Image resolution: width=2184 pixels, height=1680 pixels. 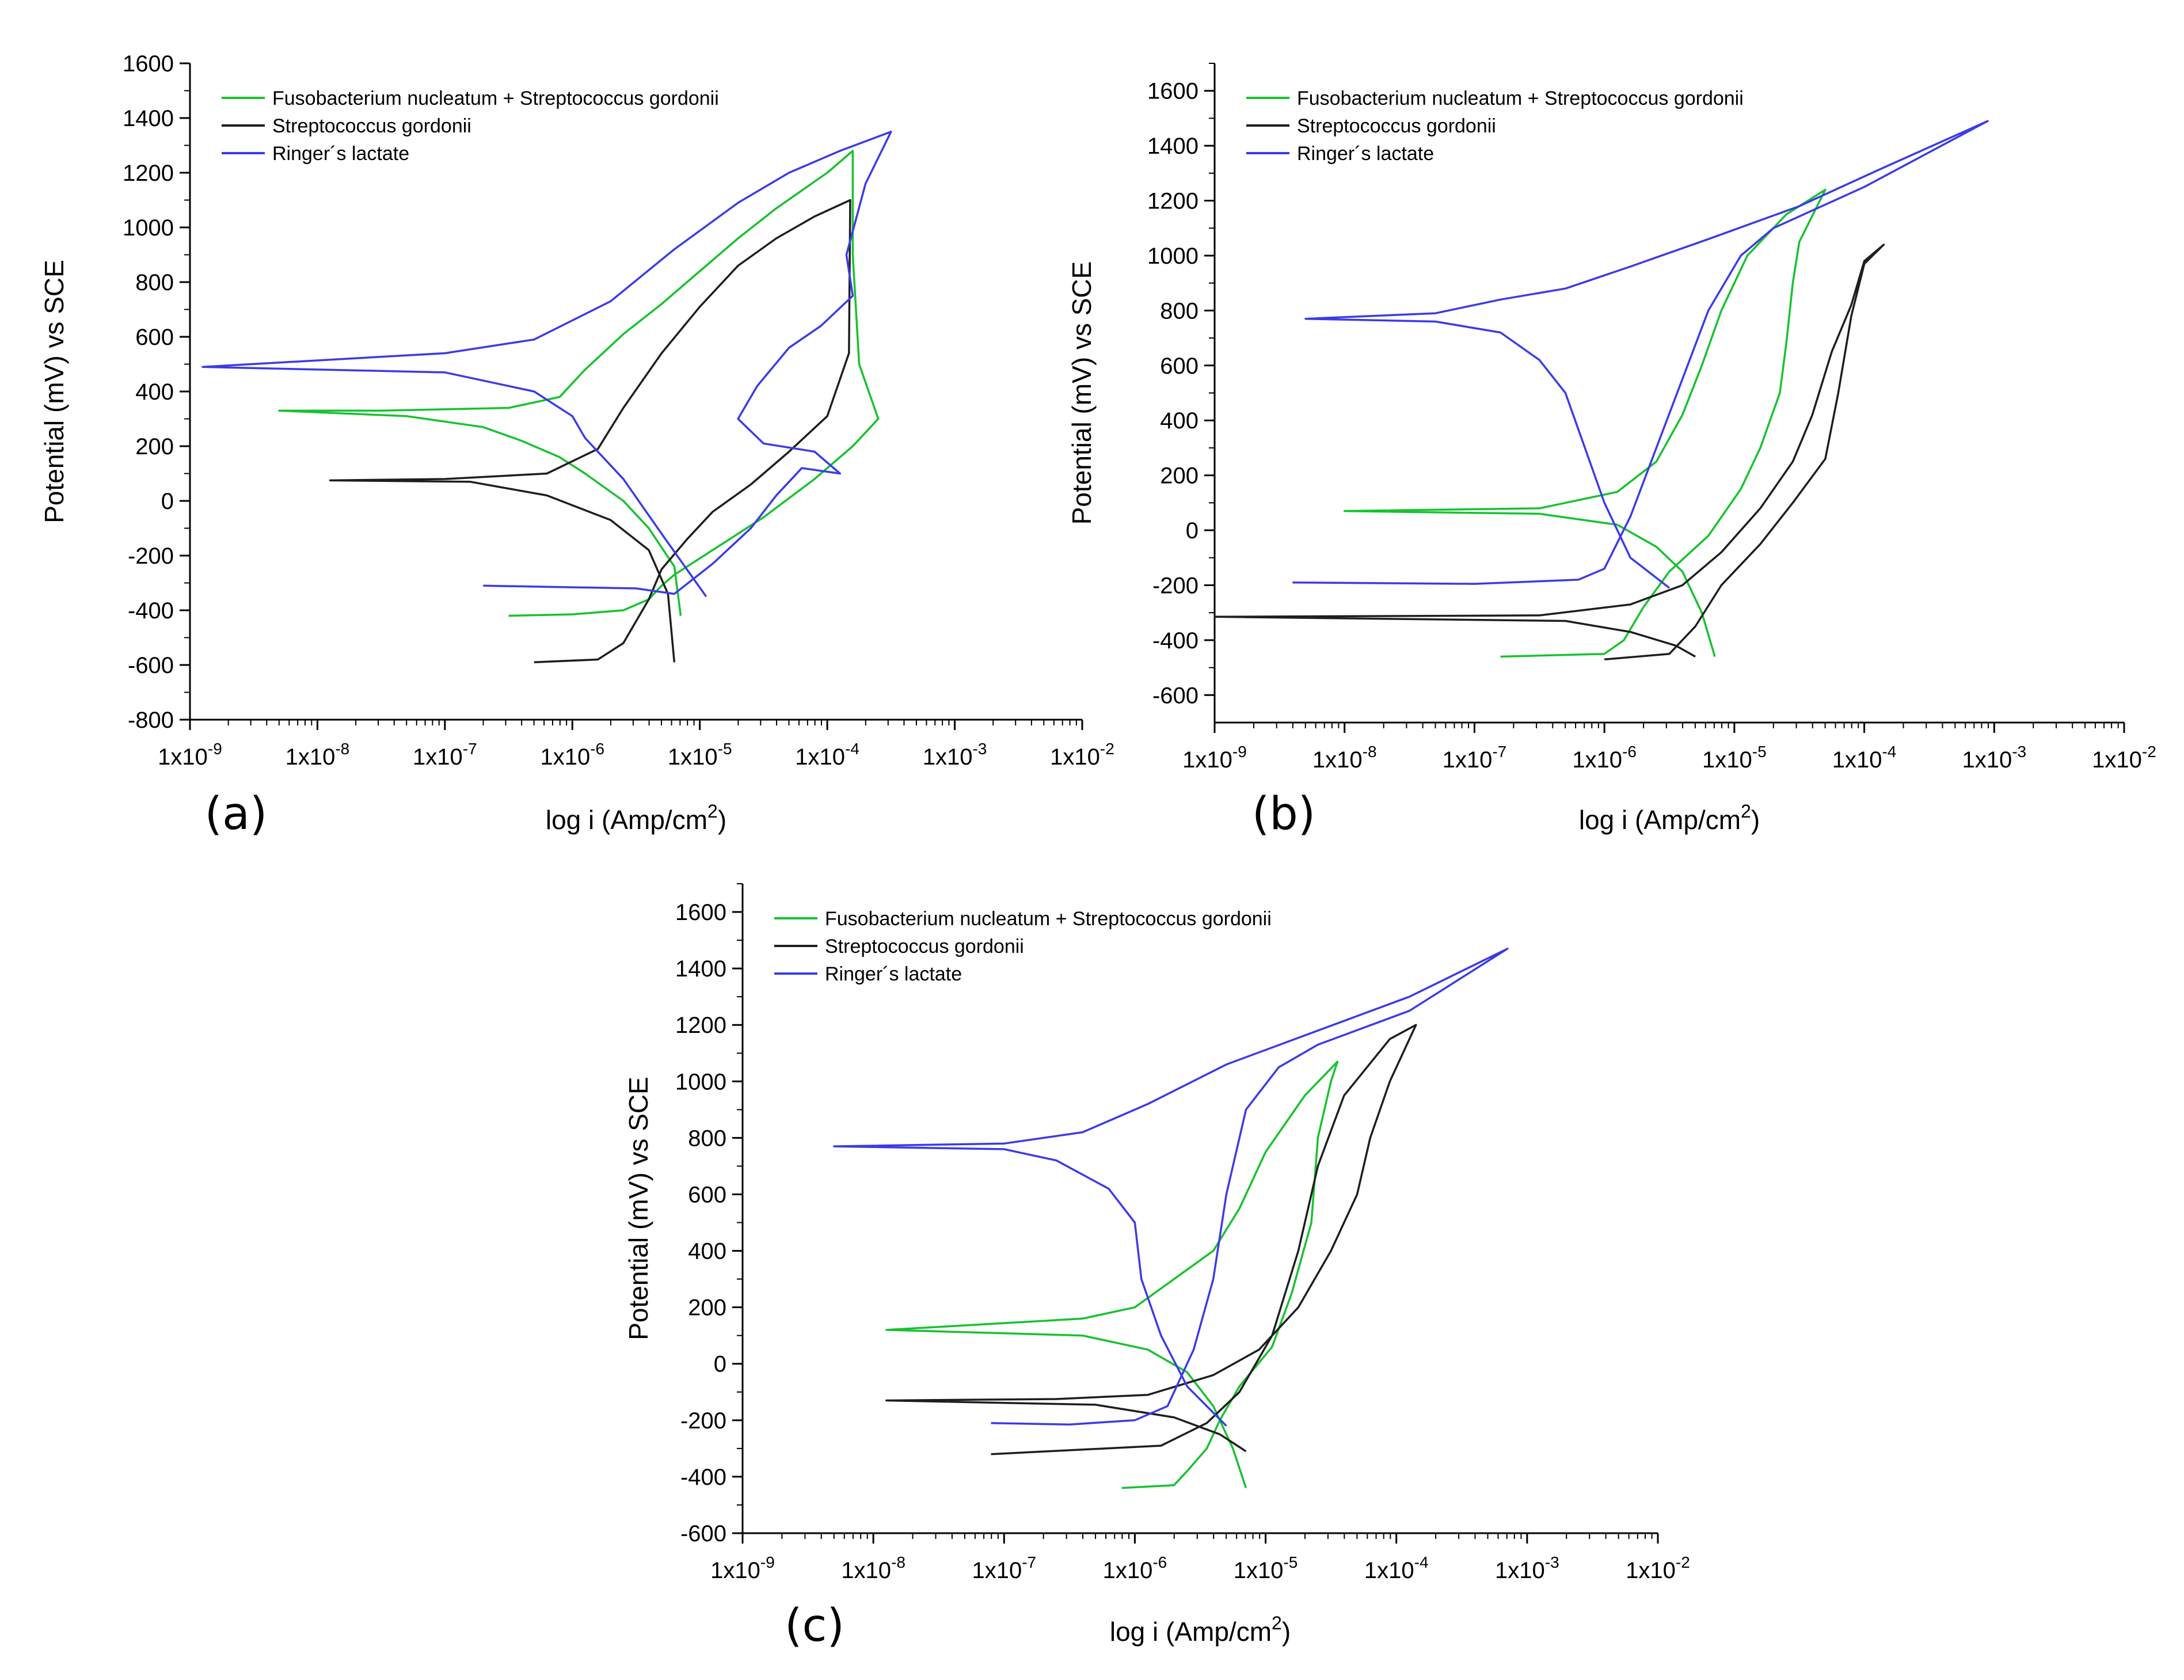 I want to click on panel-label: (c), so click(x=814, y=1626).